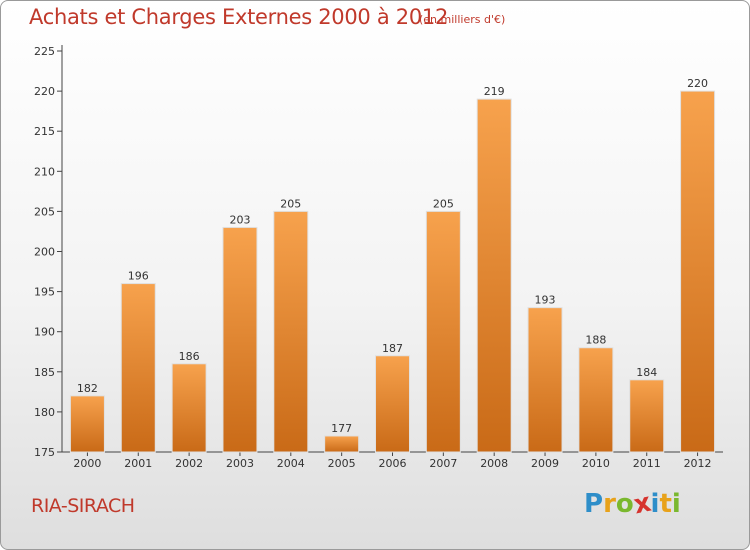  What do you see at coordinates (189, 356) in the screenshot?
I see `data-label-2002: 186` at bounding box center [189, 356].